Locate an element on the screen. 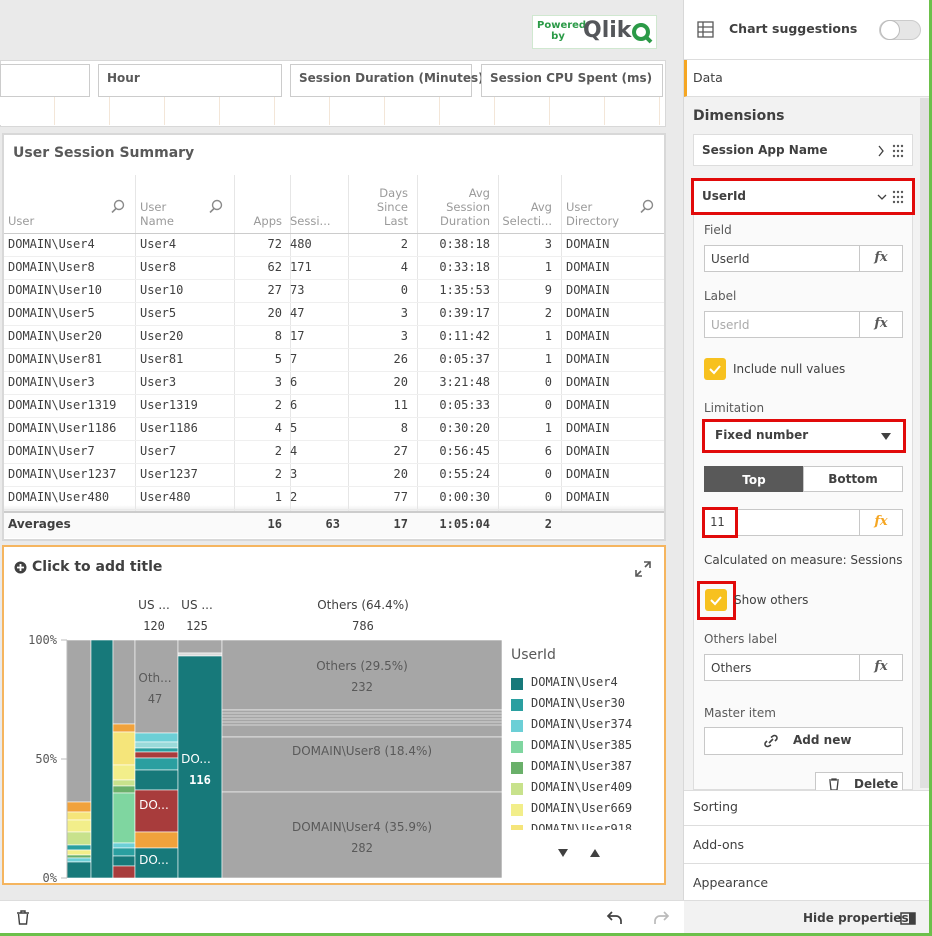 This screenshot has width=932, height=936. table-cell: 20 is located at coordinates (274, 313).